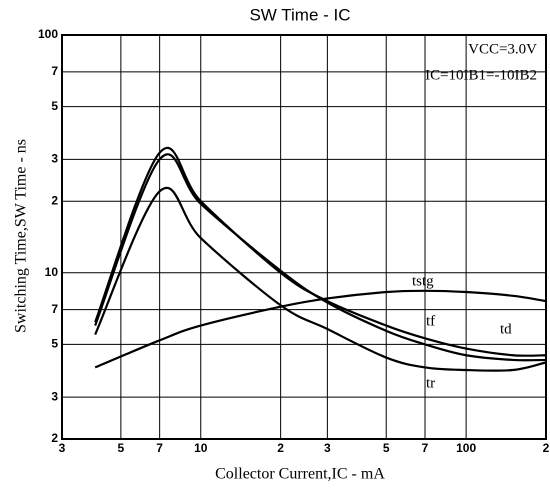  Describe the element at coordinates (423, 281) in the screenshot. I see `series-label: tstg` at that location.